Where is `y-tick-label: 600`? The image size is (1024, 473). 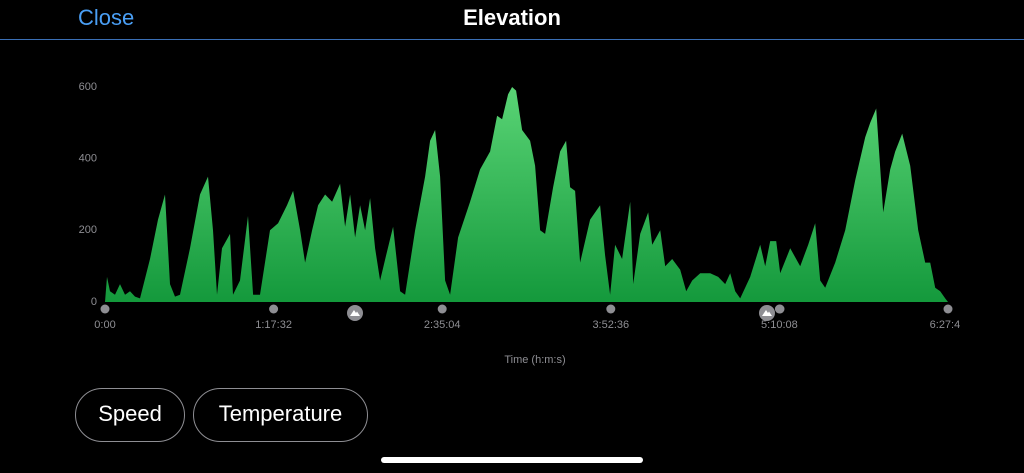 y-tick-label: 600 is located at coordinates (88, 87).